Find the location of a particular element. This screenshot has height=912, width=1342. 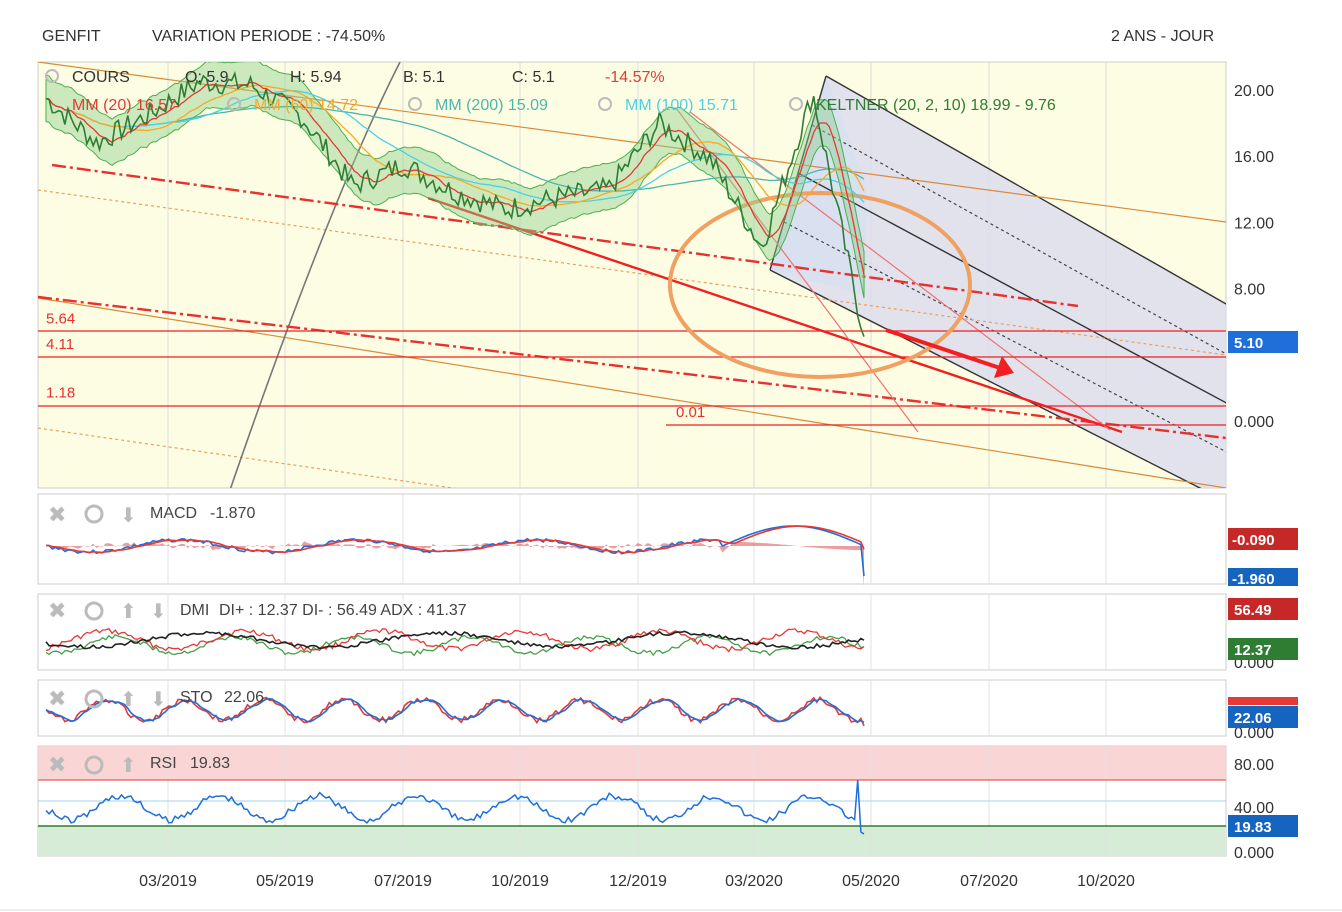

legend-open: O: 5.9 is located at coordinates (207, 77).